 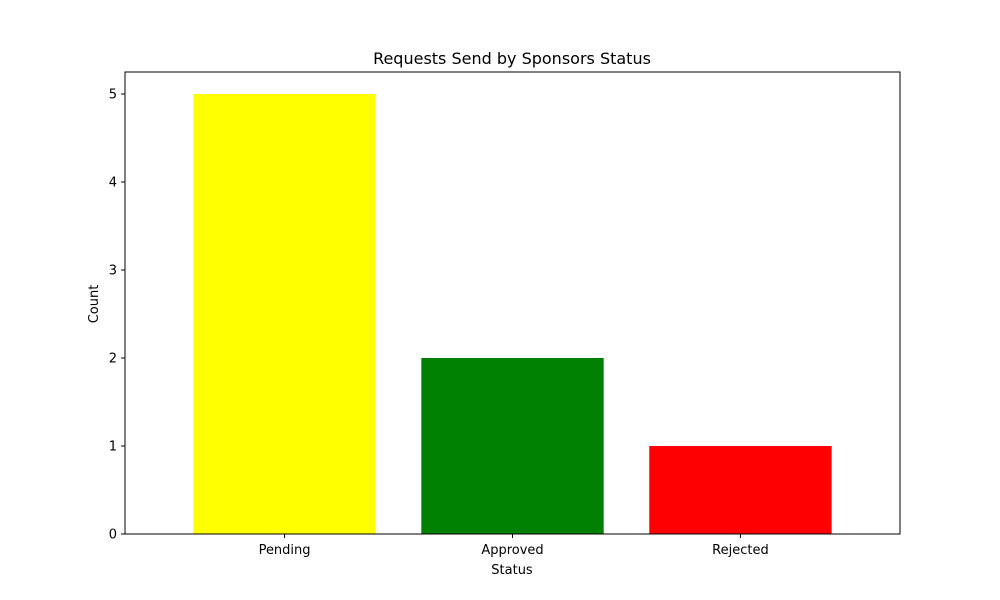 I want to click on y-tick-label: 5, so click(x=113, y=95).